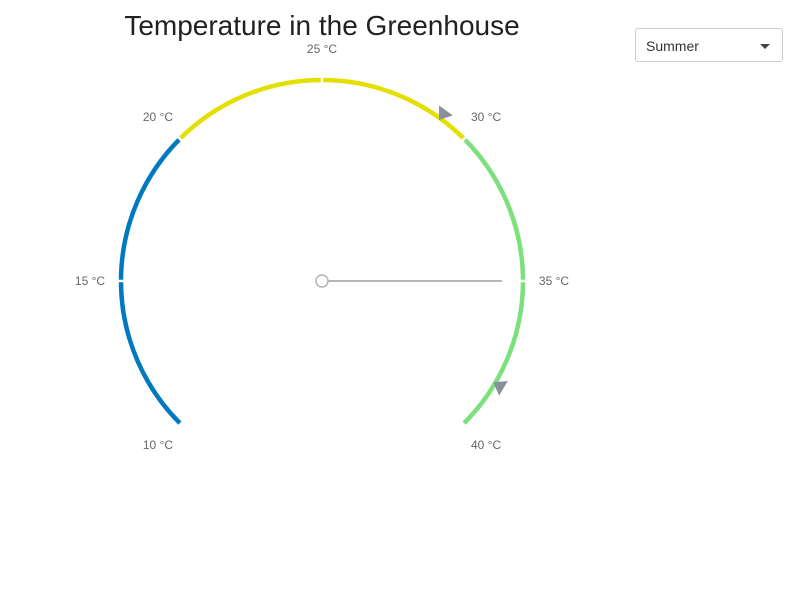  Describe the element at coordinates (322, 25) in the screenshot. I see `chart-title: Temperature in the Greenhouse` at that location.